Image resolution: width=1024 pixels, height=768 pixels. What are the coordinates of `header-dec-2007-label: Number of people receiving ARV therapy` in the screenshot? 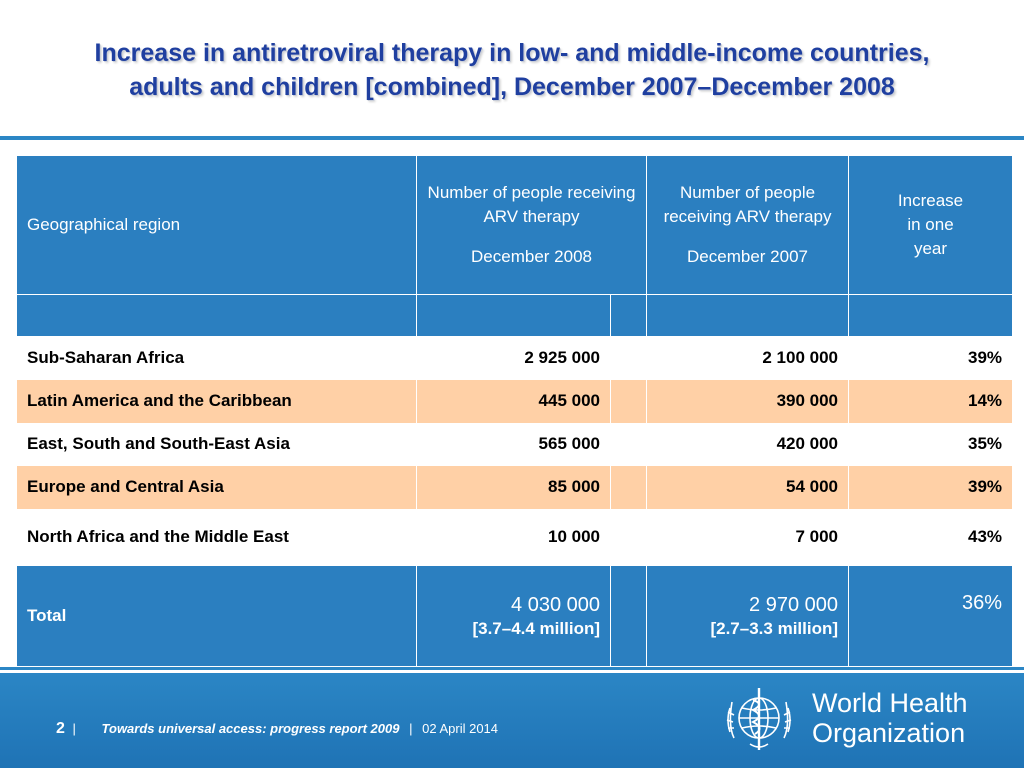 It's located at (747, 204).